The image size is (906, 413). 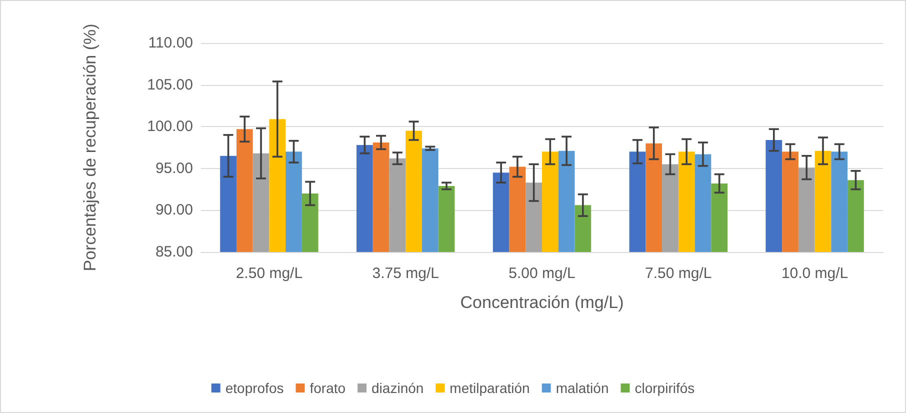 I want to click on y-axis-title: Porcentajes de recuperación (%), so click(x=90, y=148).